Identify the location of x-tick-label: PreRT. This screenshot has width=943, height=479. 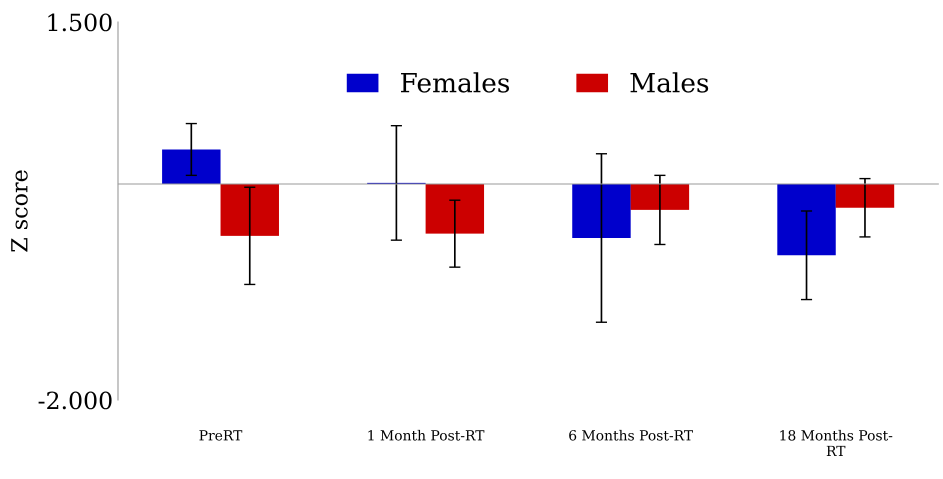
(220, 435).